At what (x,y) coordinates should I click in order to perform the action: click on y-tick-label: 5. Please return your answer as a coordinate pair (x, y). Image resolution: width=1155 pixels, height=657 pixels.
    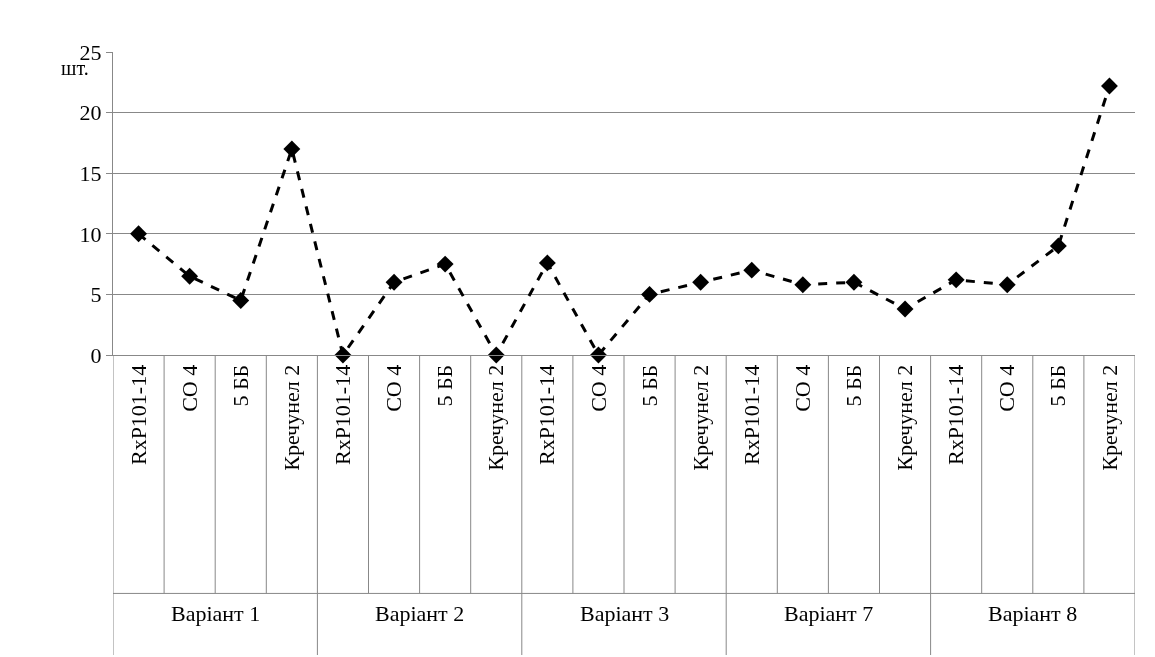
    Looking at the image, I should click on (96, 295).